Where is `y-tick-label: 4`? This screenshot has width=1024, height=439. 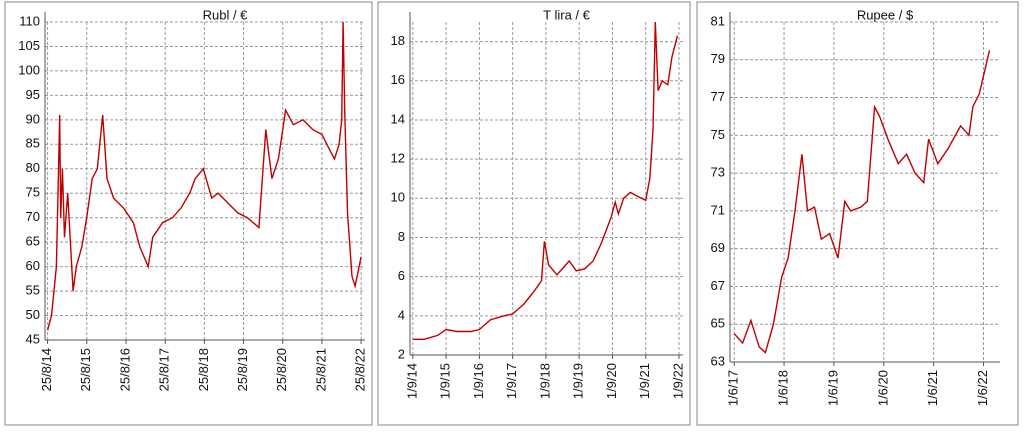
y-tick-label: 4 is located at coordinates (401, 314).